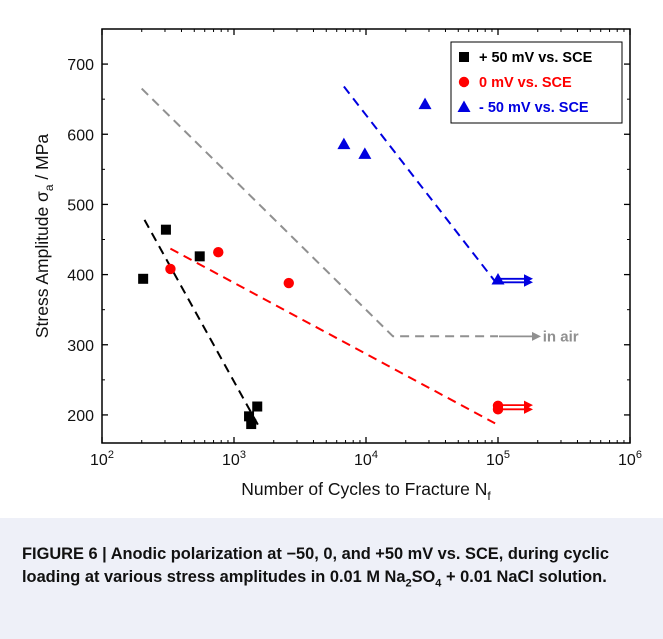 This screenshot has height=639, width=663. What do you see at coordinates (80, 65) in the screenshot?
I see `y-tick-label: 700` at bounding box center [80, 65].